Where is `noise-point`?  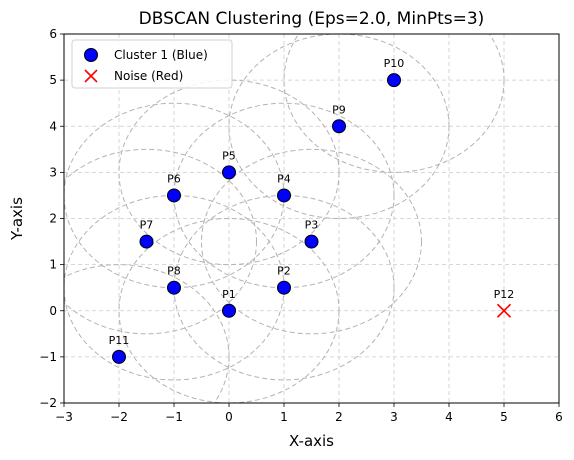 noise-point is located at coordinates (504, 310).